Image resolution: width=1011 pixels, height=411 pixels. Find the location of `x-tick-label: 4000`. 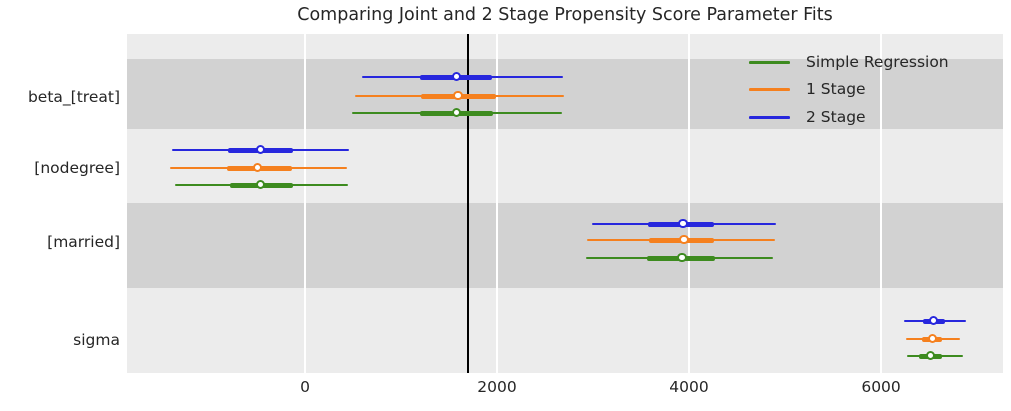

x-tick-label: 4000 is located at coordinates (689, 387).